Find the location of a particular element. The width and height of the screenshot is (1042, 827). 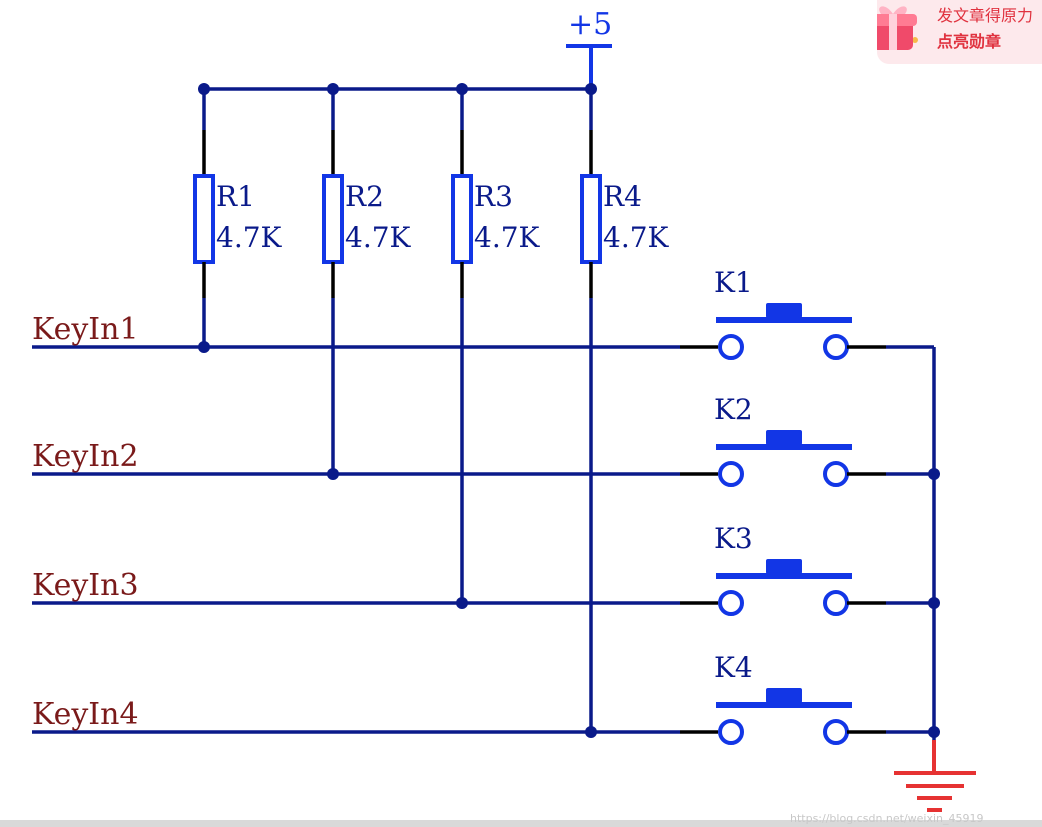

input-line-1: KeyIn1 is located at coordinates (375, 330).